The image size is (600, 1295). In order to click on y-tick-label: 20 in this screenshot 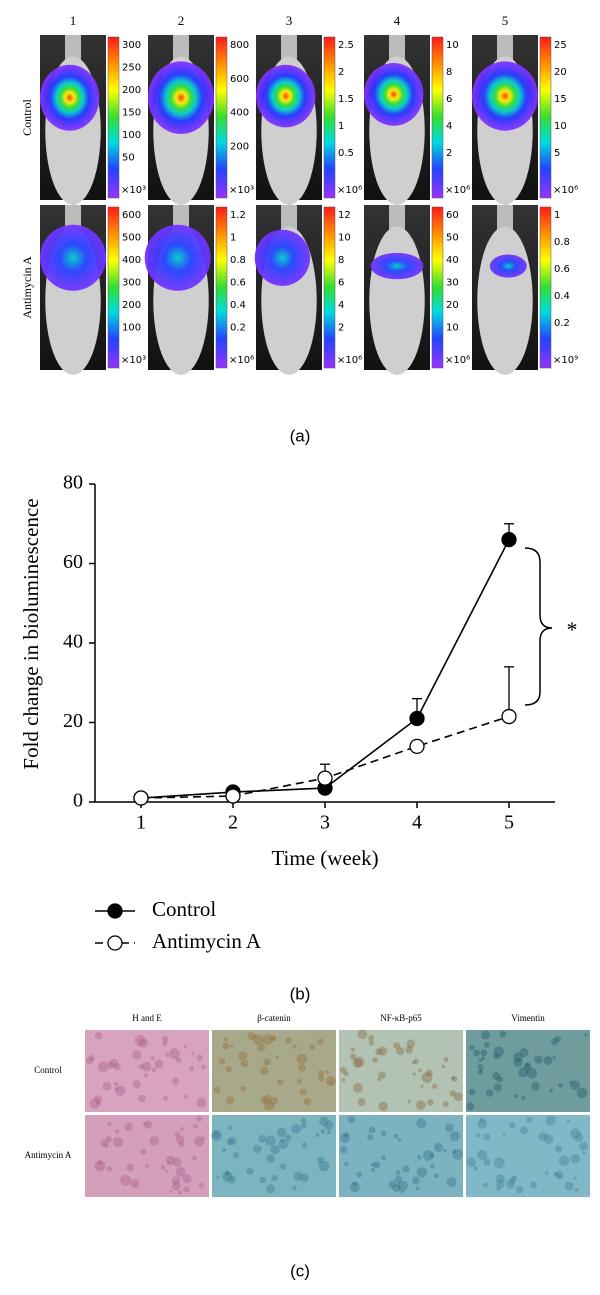, I will do `click(73, 721)`.